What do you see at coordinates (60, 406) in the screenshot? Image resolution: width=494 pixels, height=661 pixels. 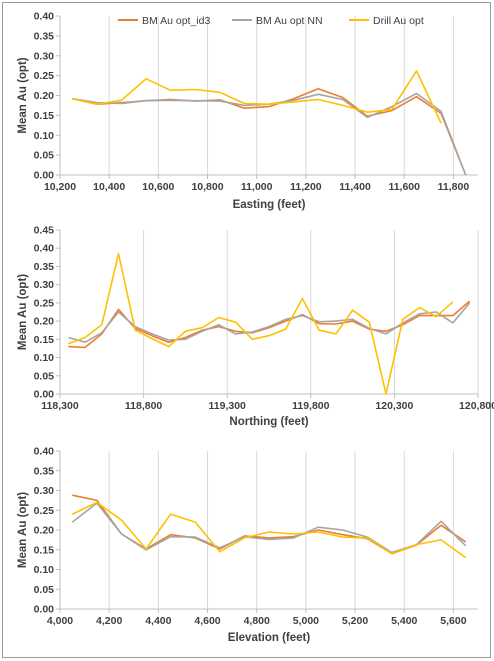 I see `x-tick-label: 118,300` at bounding box center [60, 406].